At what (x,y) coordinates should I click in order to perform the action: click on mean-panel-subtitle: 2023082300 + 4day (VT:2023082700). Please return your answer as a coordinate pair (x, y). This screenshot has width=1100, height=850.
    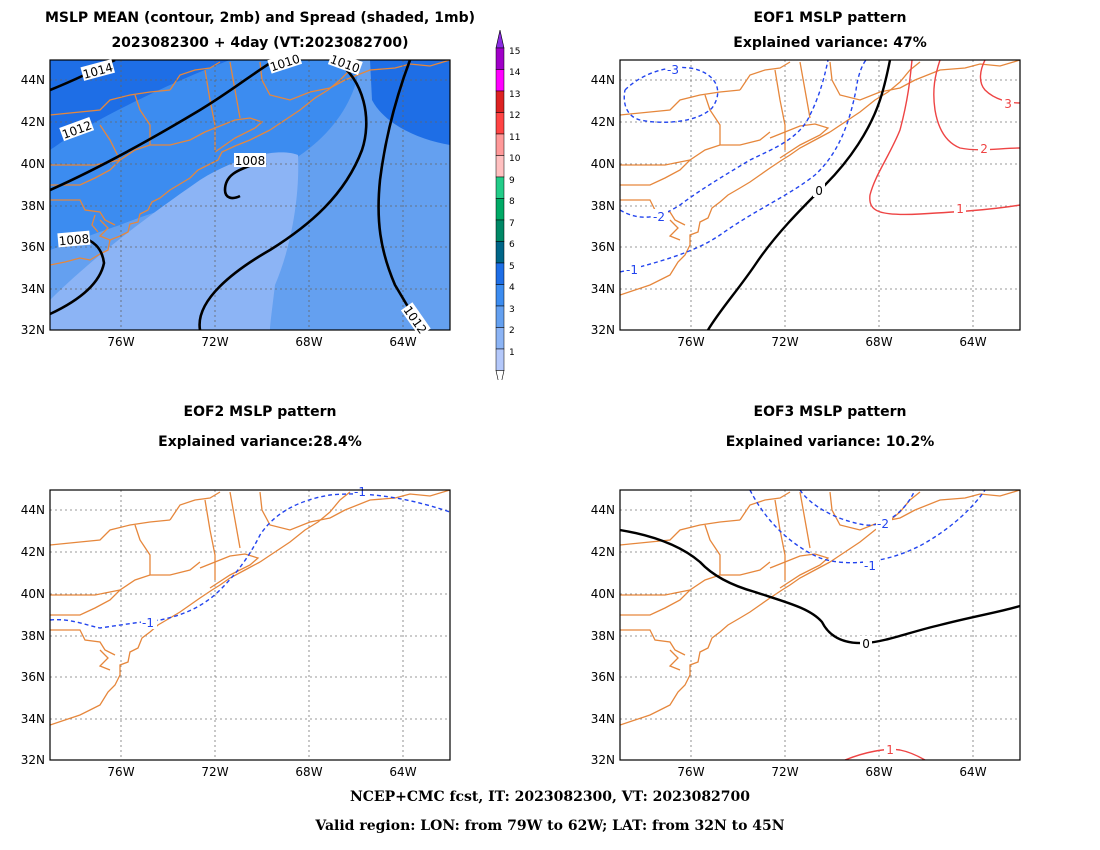
    Looking at the image, I should click on (260, 43).